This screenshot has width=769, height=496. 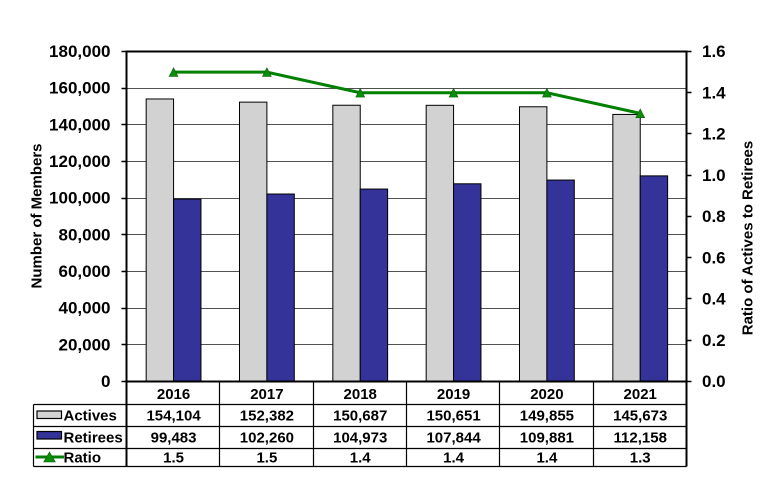 What do you see at coordinates (547, 438) in the screenshot?
I see `svg-text: 109,881` at bounding box center [547, 438].